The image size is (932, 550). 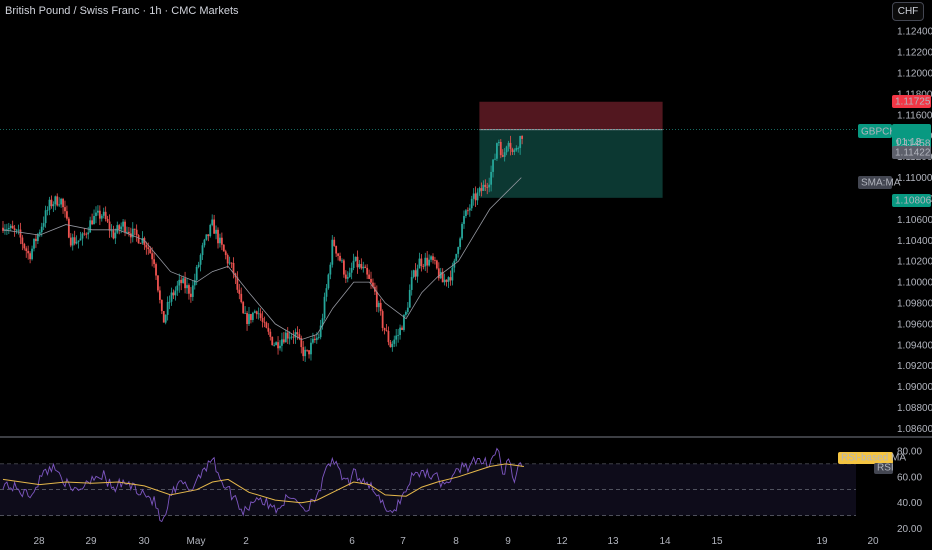 I want to click on rsi-pane, so click(x=428, y=485).